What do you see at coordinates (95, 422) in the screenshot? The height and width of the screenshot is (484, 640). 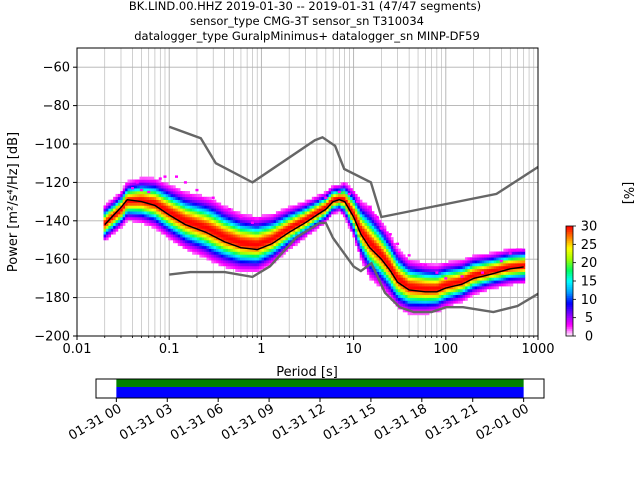 I see `timeline-tick-label: 01-31 00` at bounding box center [95, 422].